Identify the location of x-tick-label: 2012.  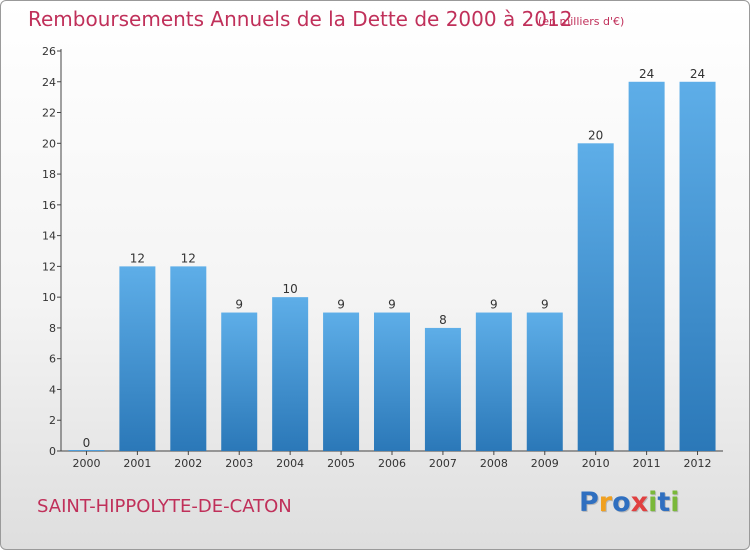
(698, 463).